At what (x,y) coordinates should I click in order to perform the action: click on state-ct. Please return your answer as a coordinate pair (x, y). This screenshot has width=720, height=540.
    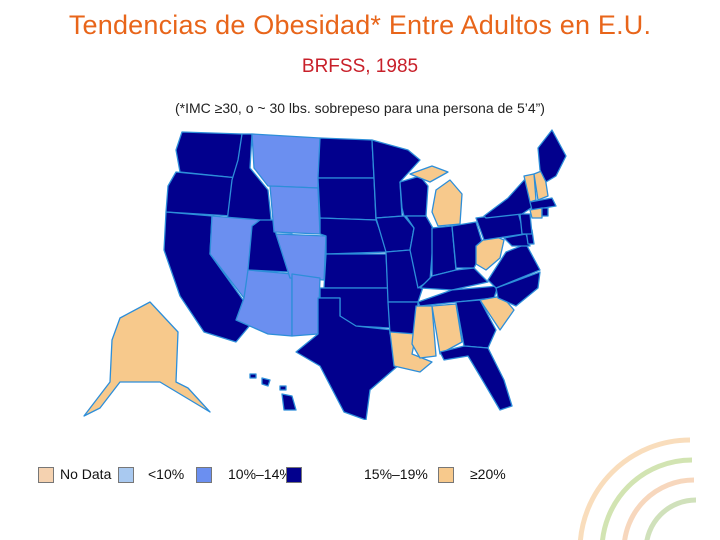
    Looking at the image, I should click on (536, 213).